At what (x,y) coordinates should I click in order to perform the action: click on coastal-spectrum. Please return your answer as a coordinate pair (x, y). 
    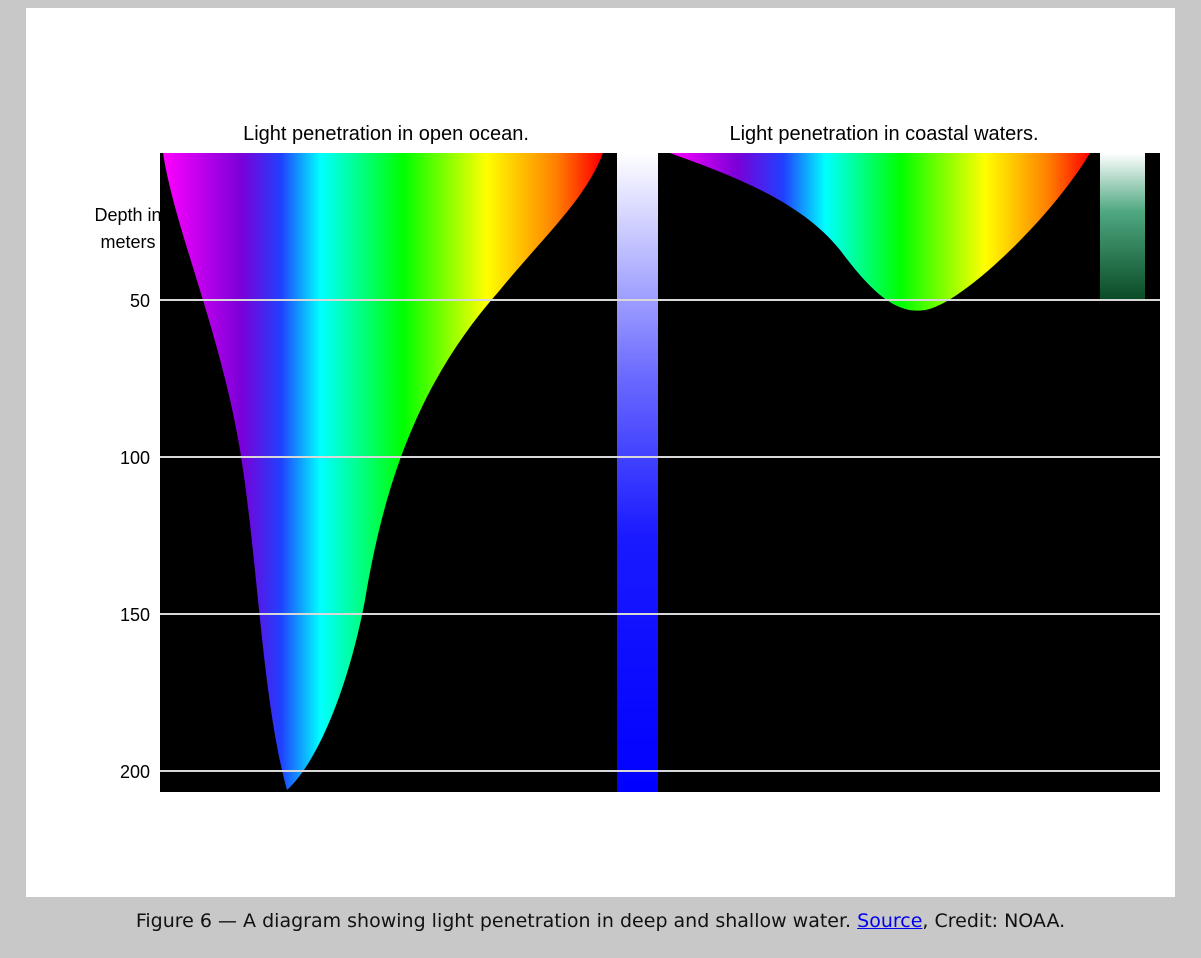
    Looking at the image, I should click on (880, 232).